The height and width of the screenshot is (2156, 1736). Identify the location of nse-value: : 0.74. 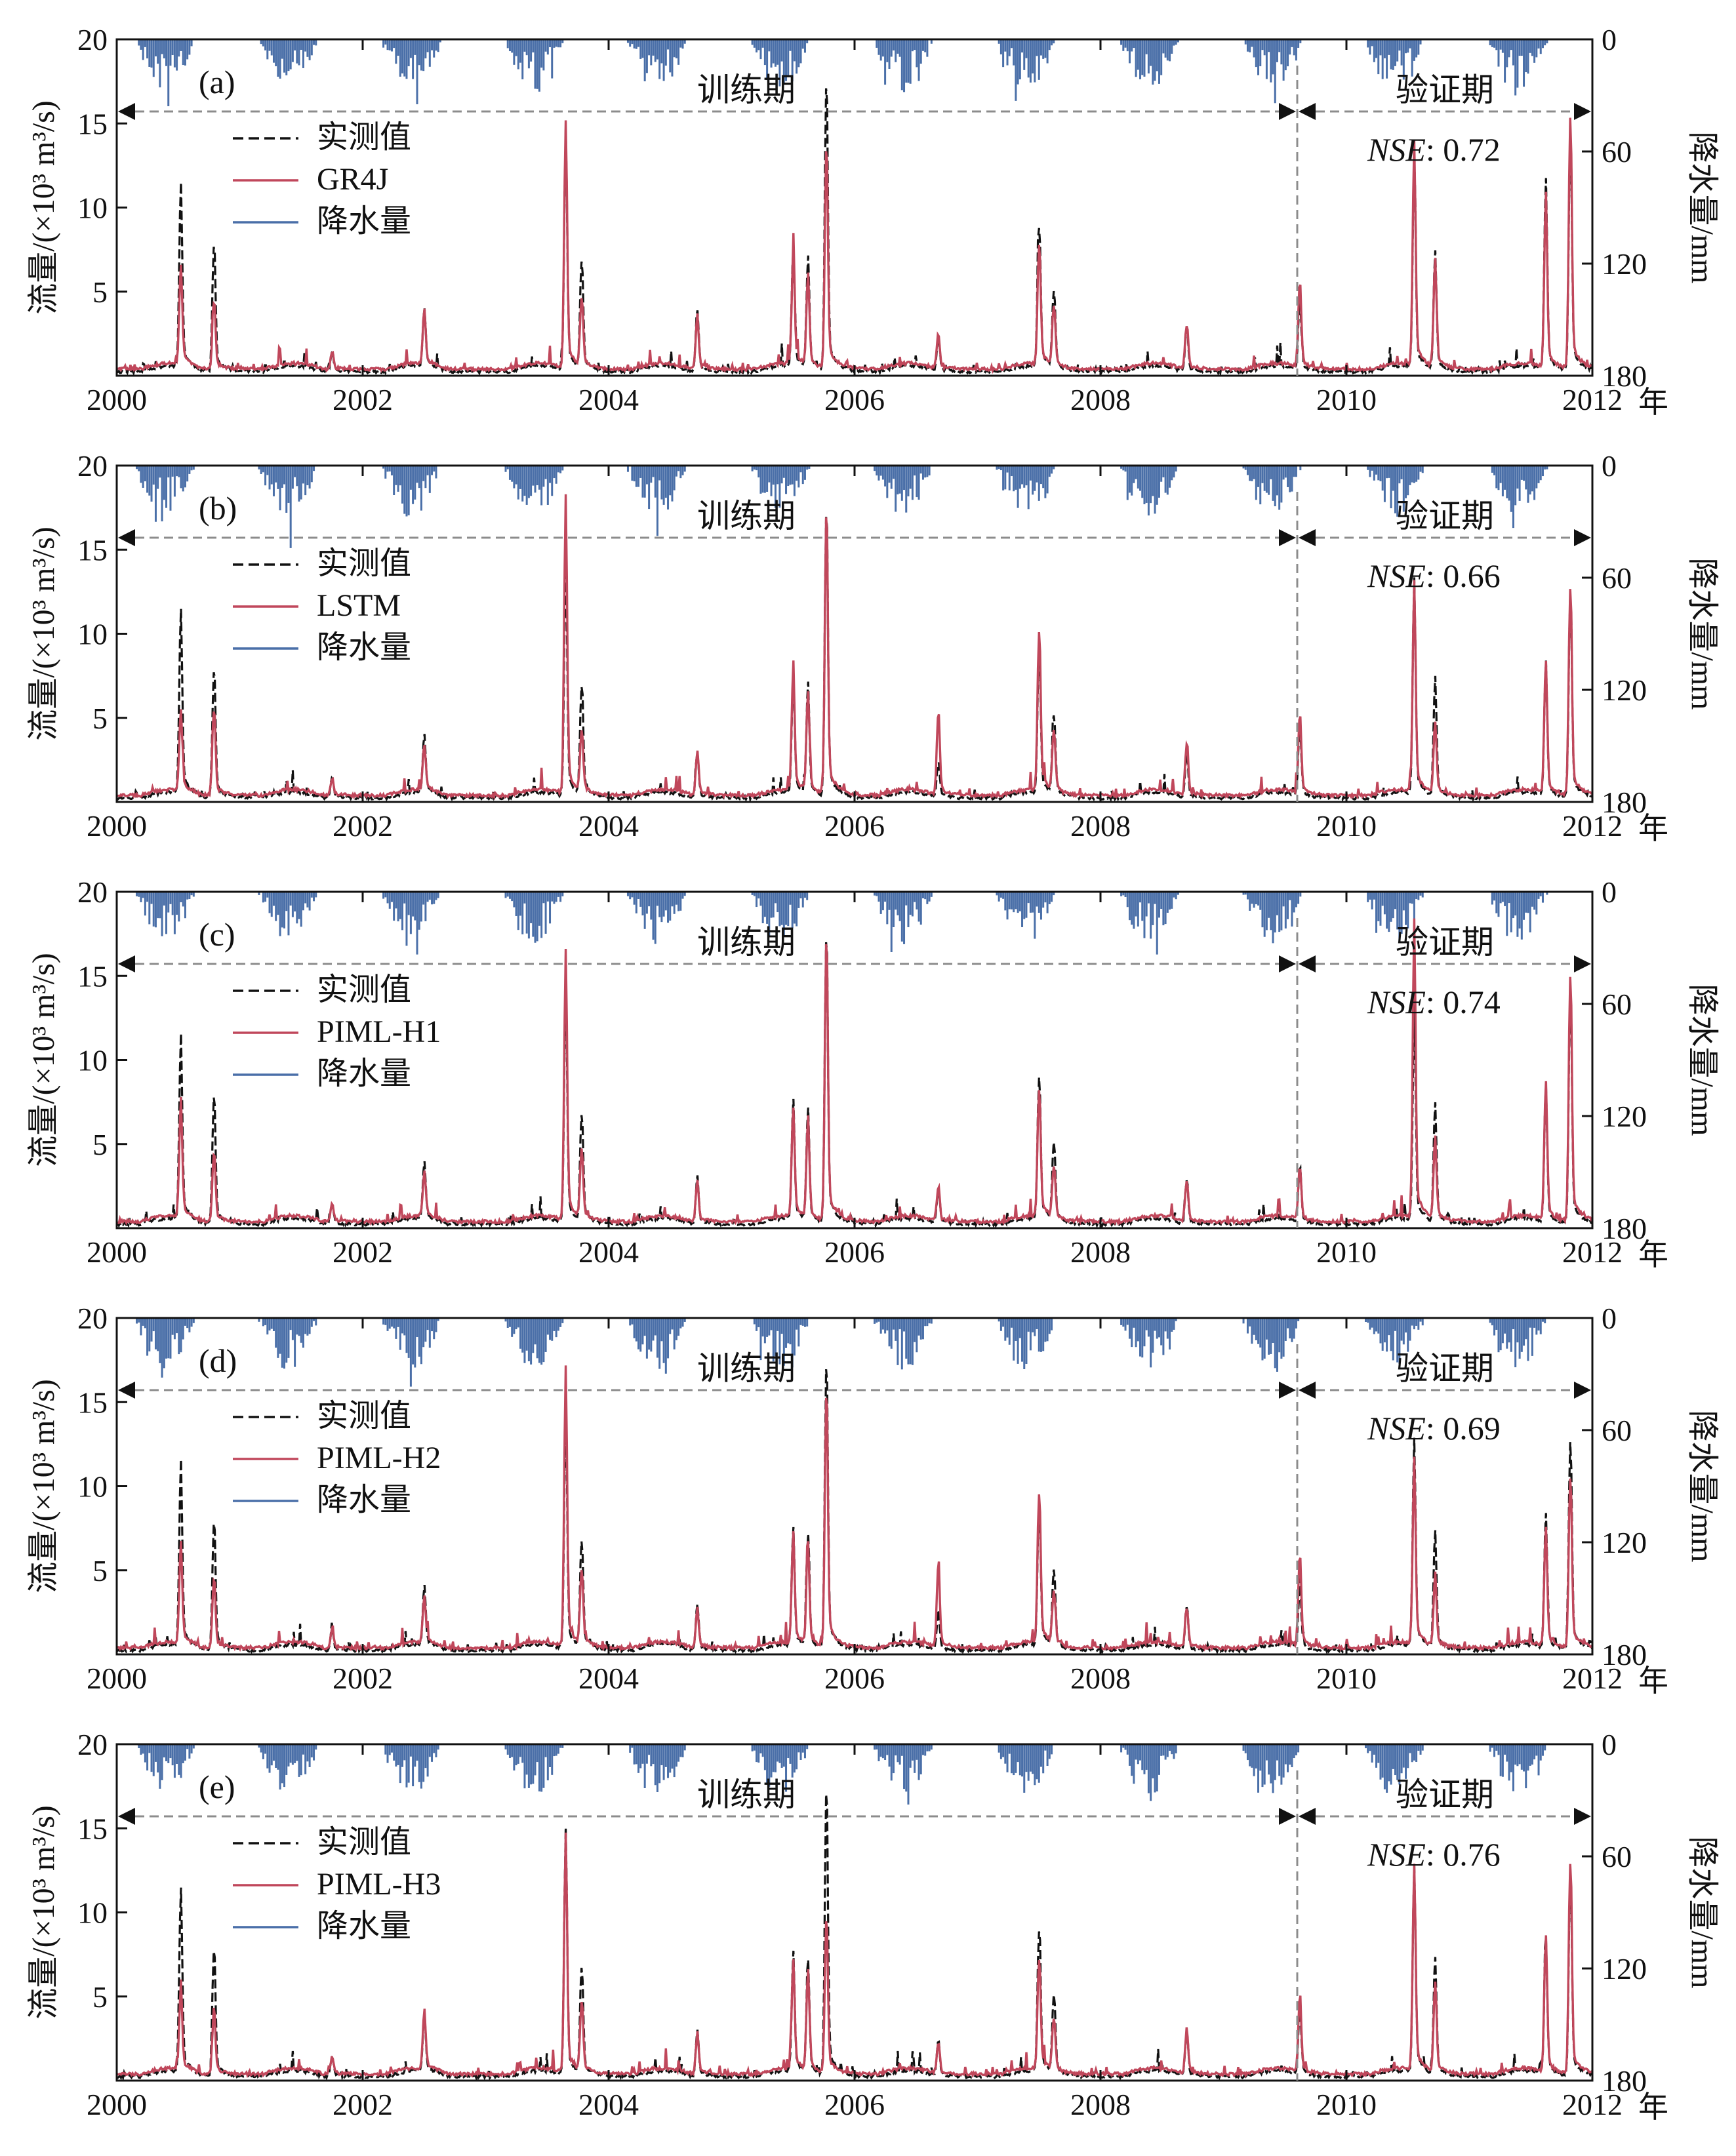
(1463, 1002).